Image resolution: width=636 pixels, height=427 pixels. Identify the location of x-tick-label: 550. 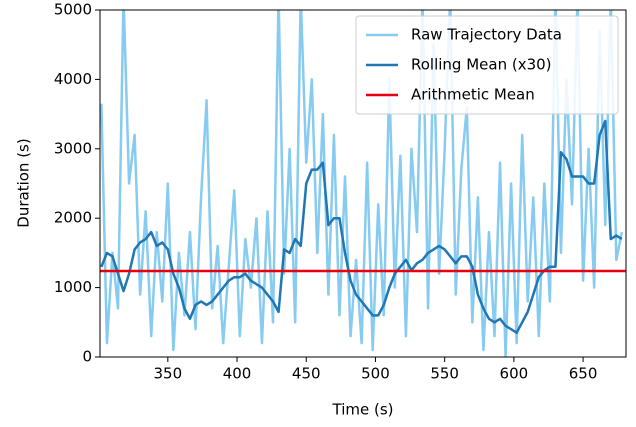
(444, 374).